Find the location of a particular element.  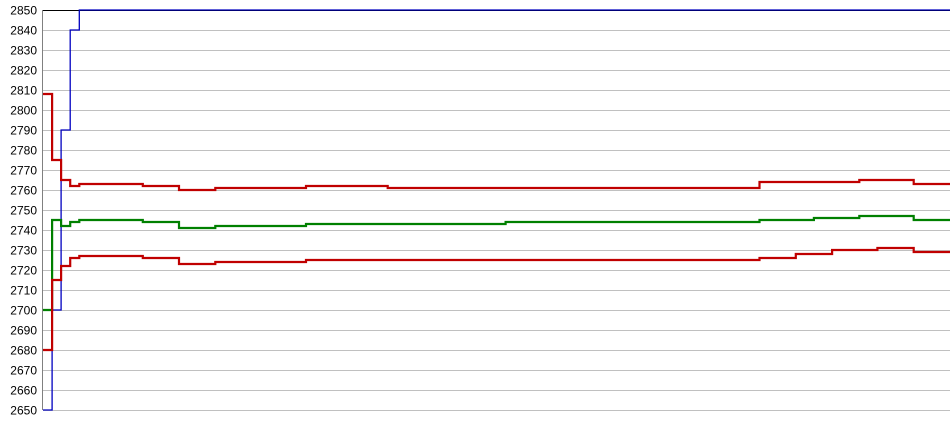

y-tick-label: 2670 is located at coordinates (23, 371).